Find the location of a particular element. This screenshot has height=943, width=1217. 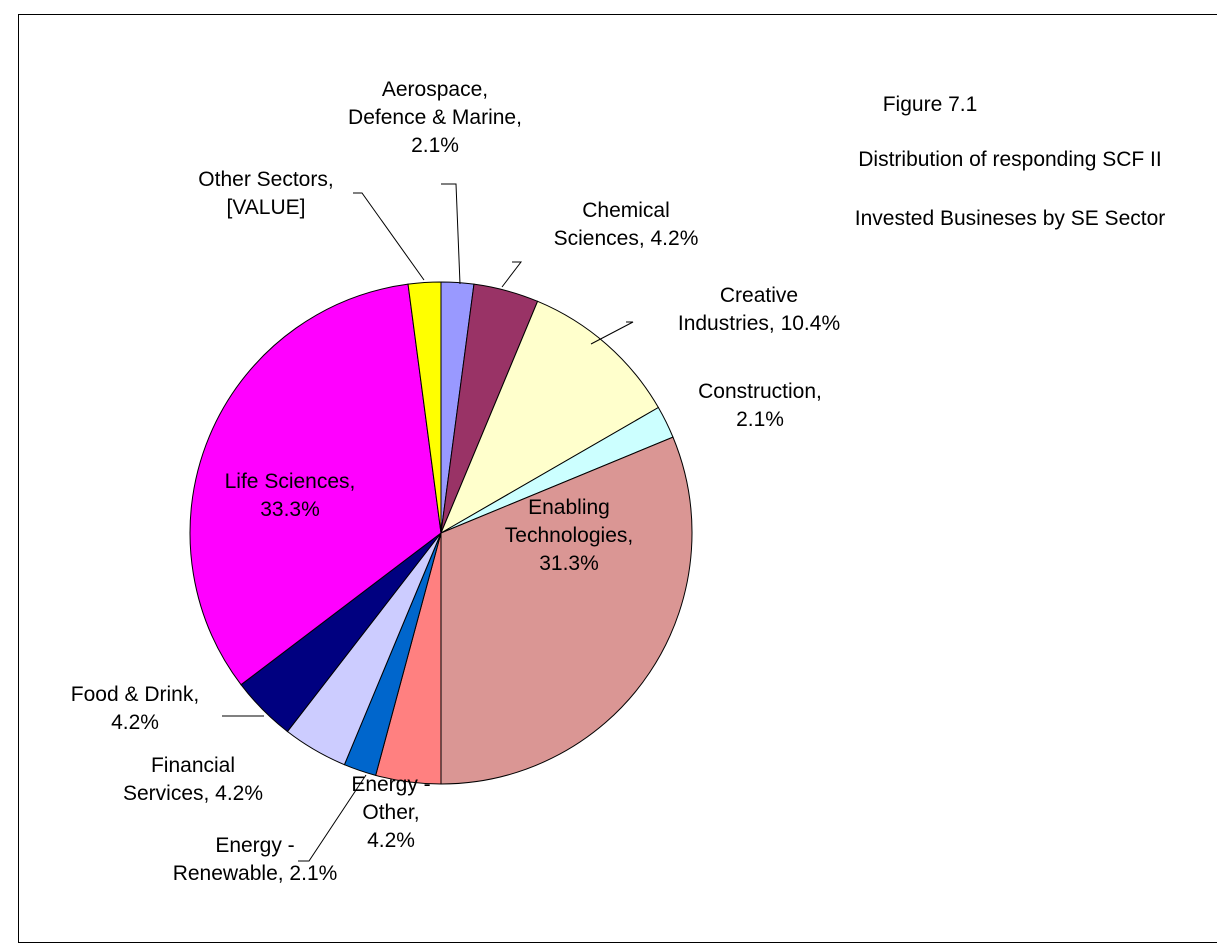

slice-label: Enabling Technologies, 31.3% is located at coordinates (569, 535).